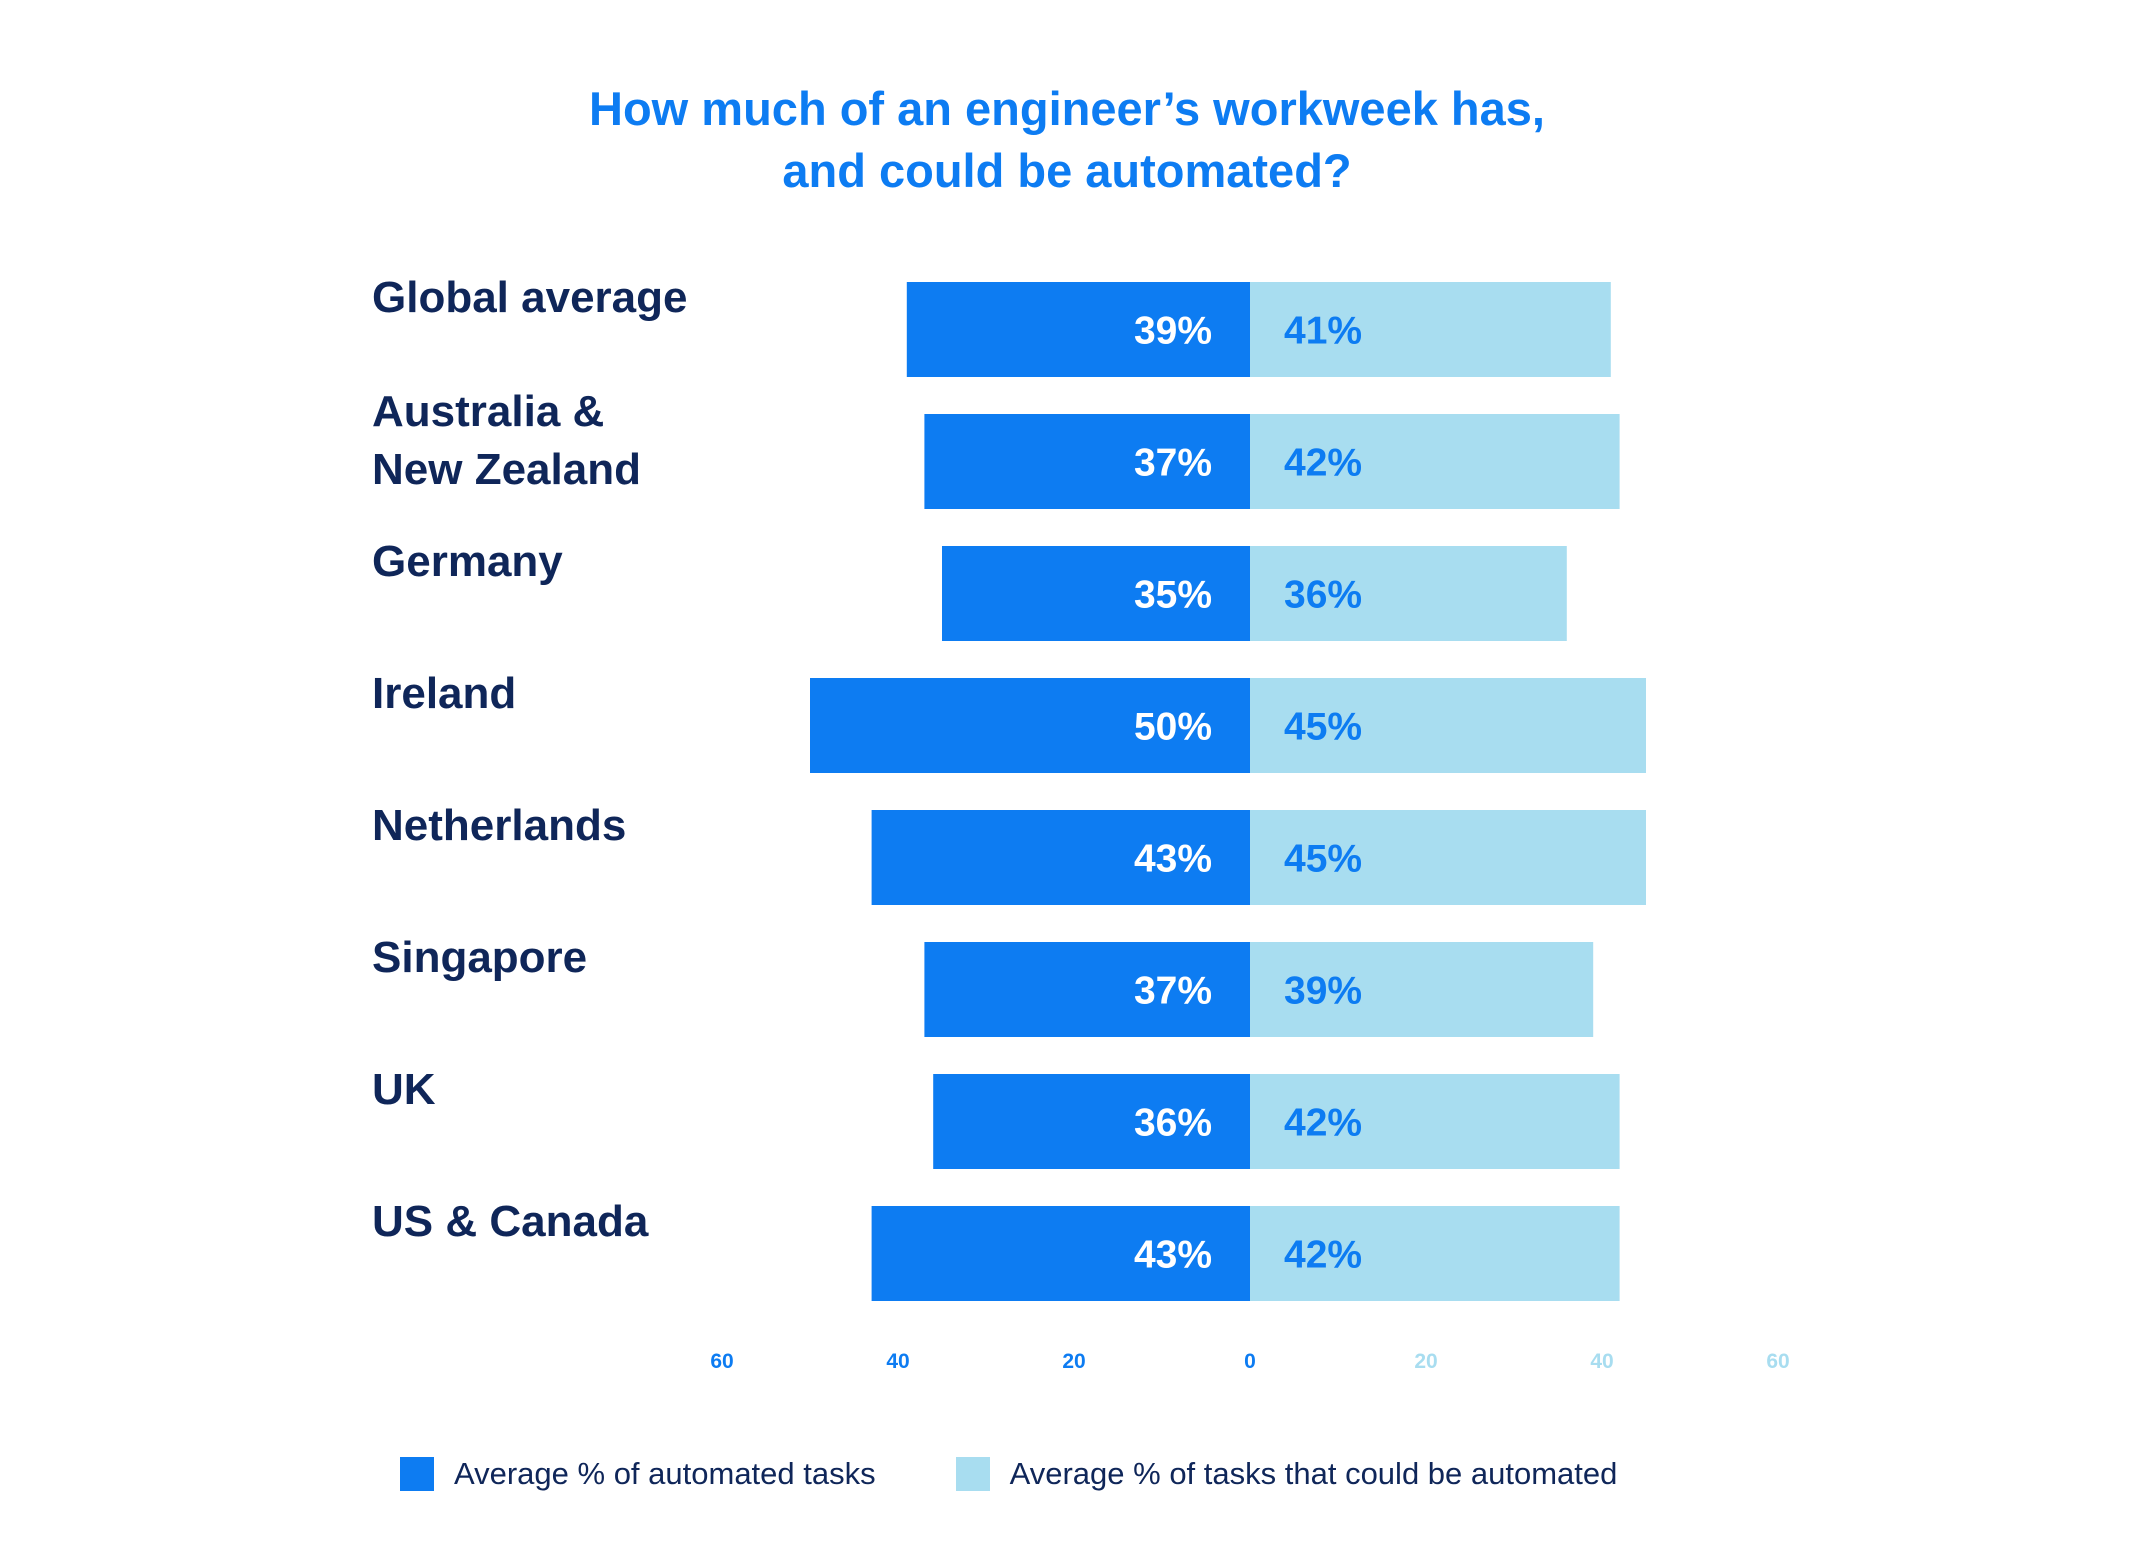 The width and height of the screenshot is (2134, 1568). I want to click on legend-swatch-could-be-automated, so click(972, 1474).